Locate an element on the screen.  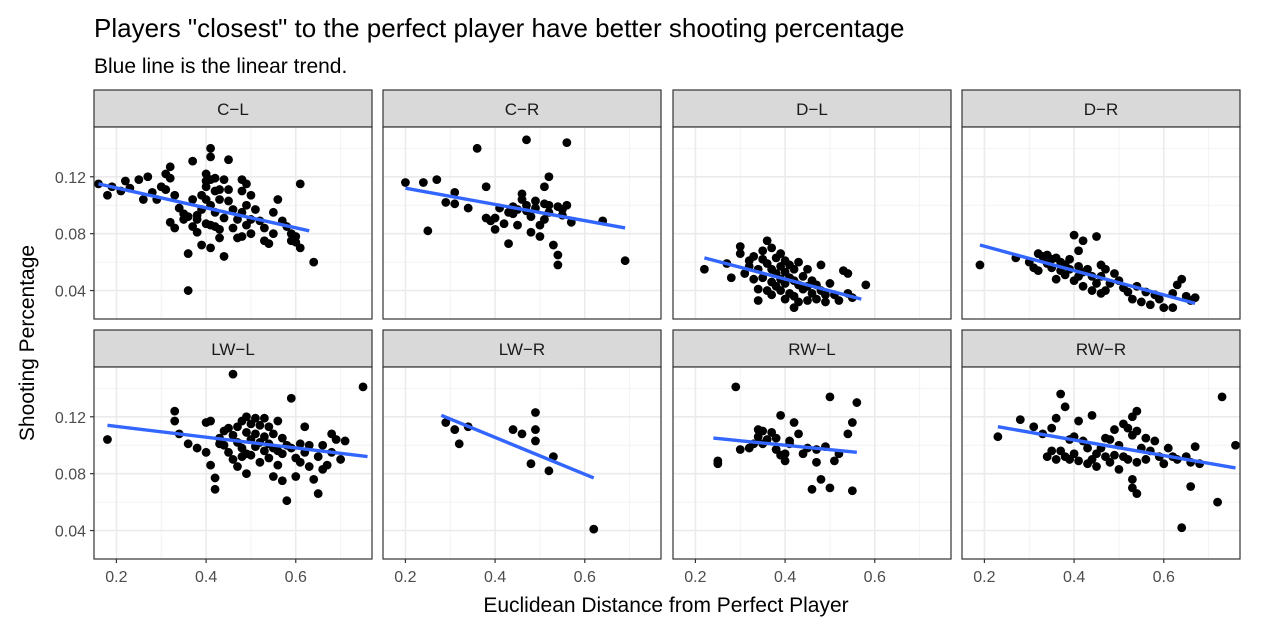
panel-7: RW−L is located at coordinates (812, 444).